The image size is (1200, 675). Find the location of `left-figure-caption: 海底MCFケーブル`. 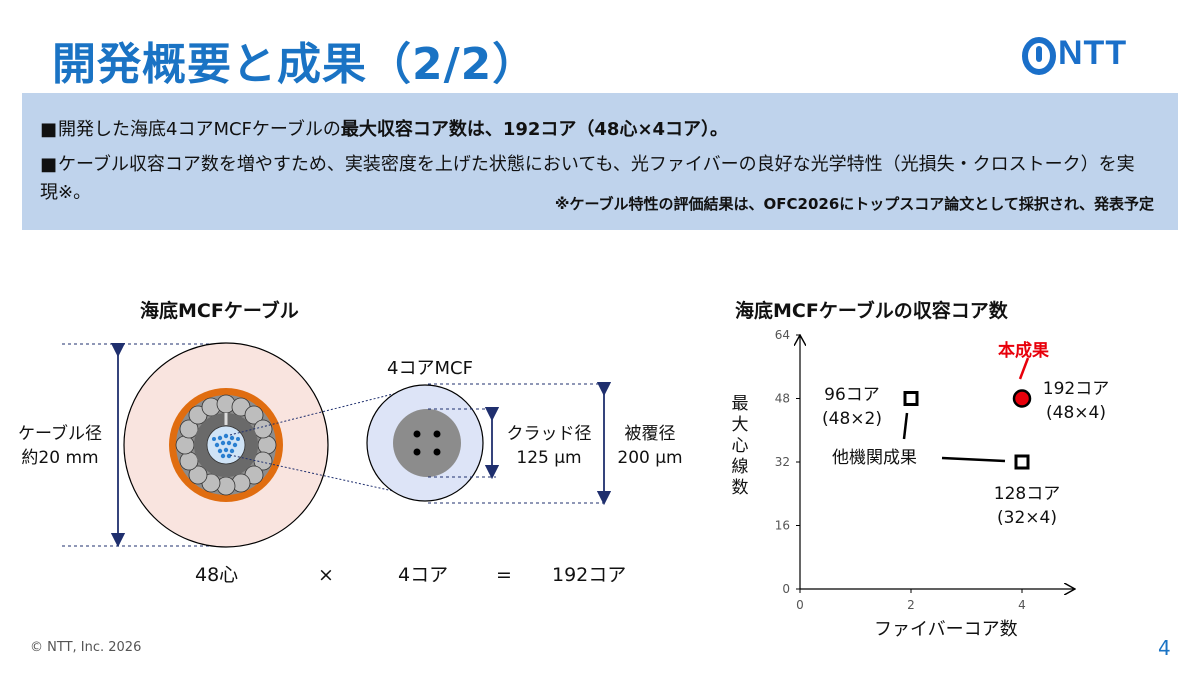

left-figure-caption: 海底MCFケーブル is located at coordinates (219, 311).